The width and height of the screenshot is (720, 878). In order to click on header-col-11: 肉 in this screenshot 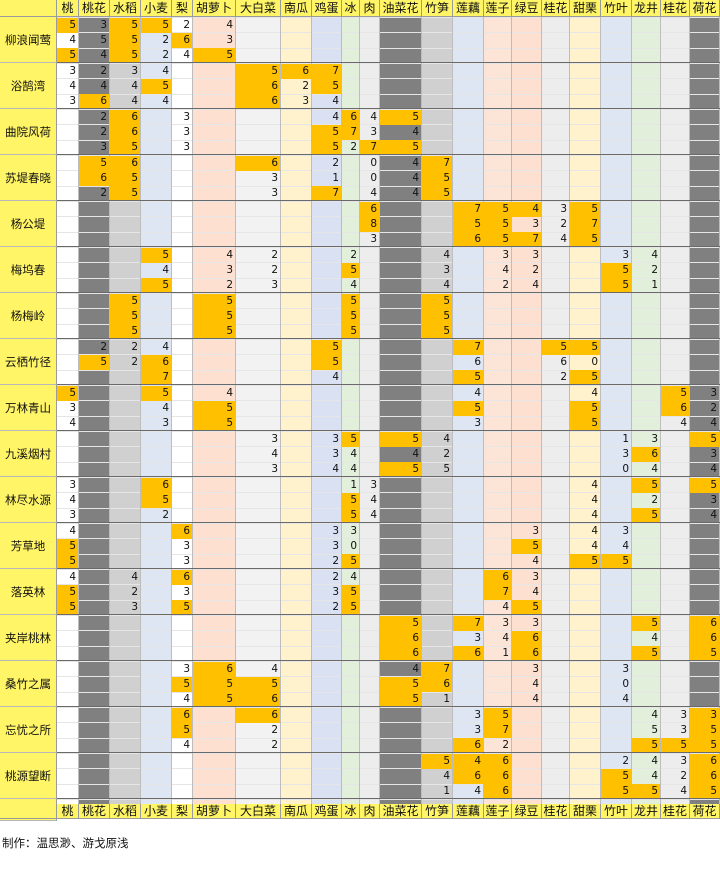, I will do `click(370, 8)`.